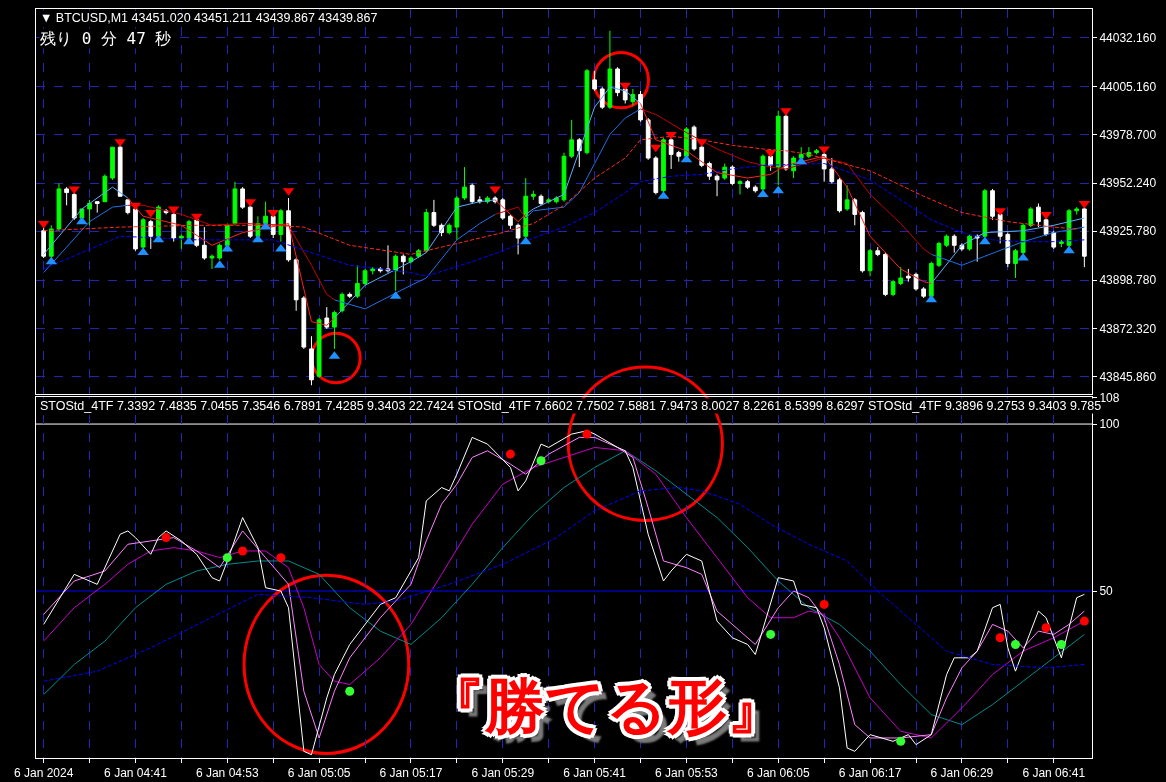  I want to click on x-tick-label: 6 Jan 05:53, so click(687, 773).